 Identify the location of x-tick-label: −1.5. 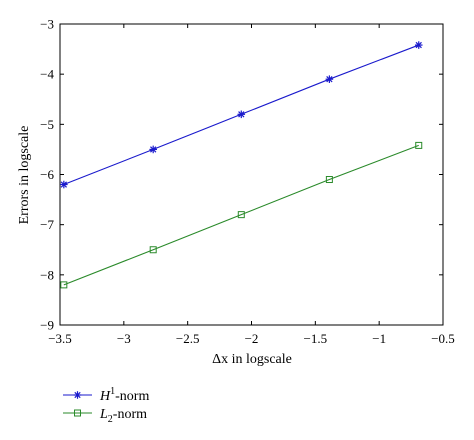
(316, 338).